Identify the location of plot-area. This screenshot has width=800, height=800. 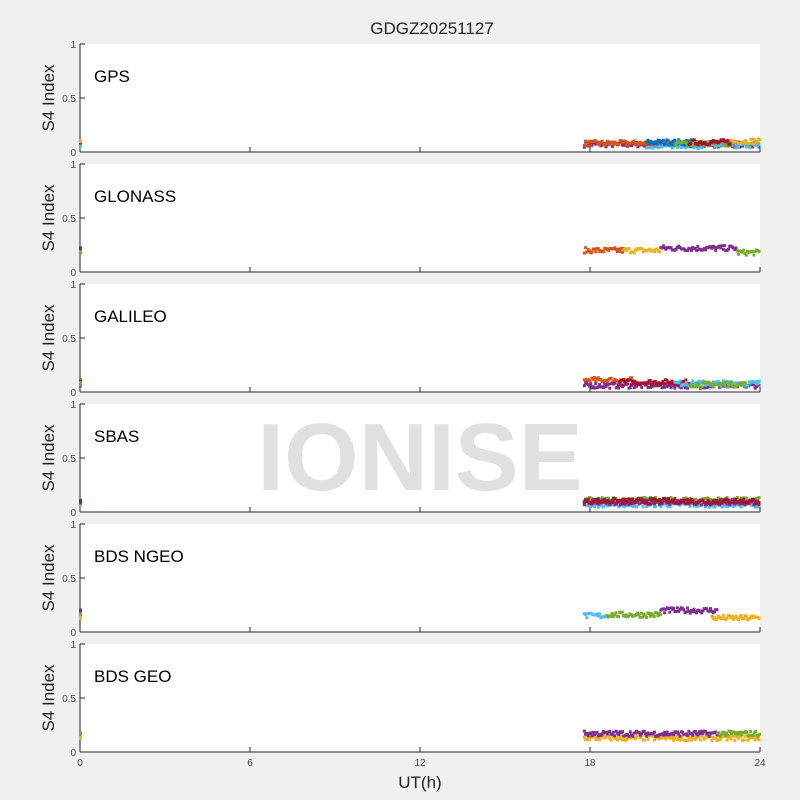
(420, 98).